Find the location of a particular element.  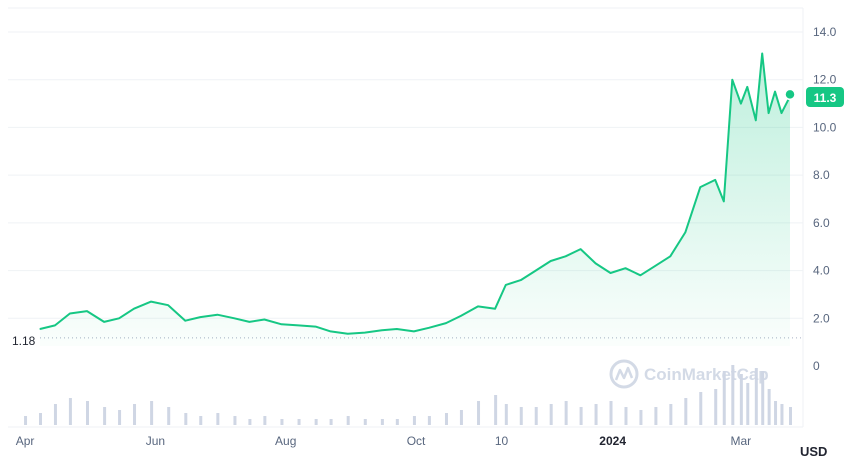

x-tick-label: Apr is located at coordinates (25, 441).